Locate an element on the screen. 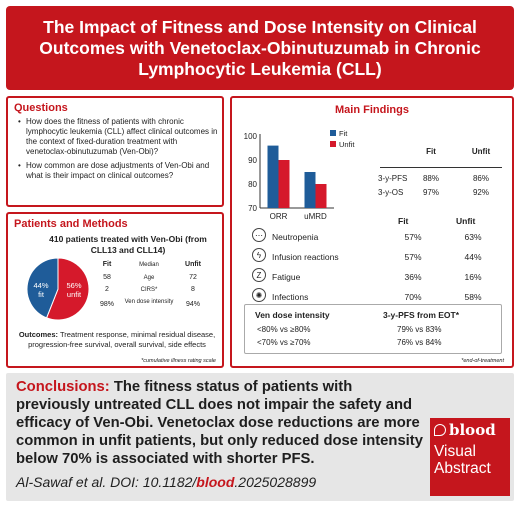 The height and width of the screenshot is (507, 520). badge-text: Visual Abstract is located at coordinates (470, 460).